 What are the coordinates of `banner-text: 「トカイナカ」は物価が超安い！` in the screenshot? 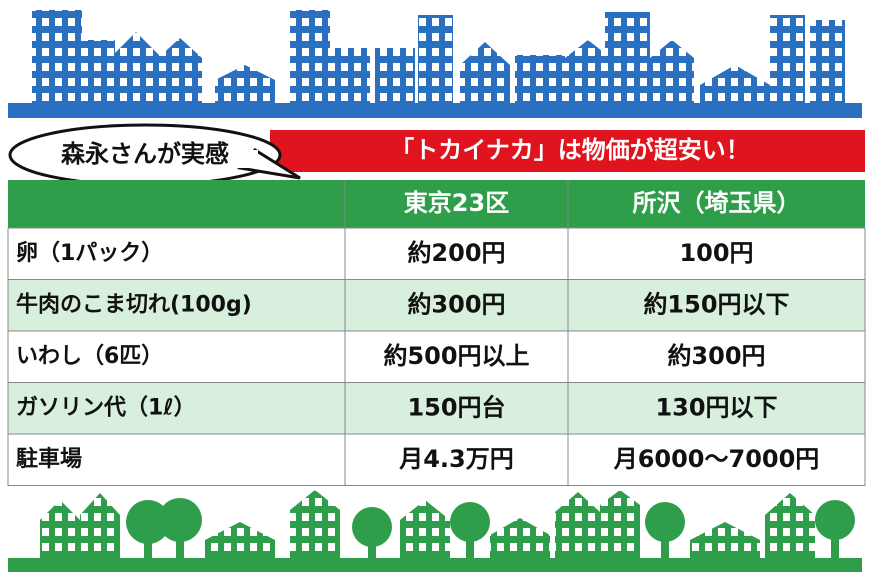 It's located at (570, 150).